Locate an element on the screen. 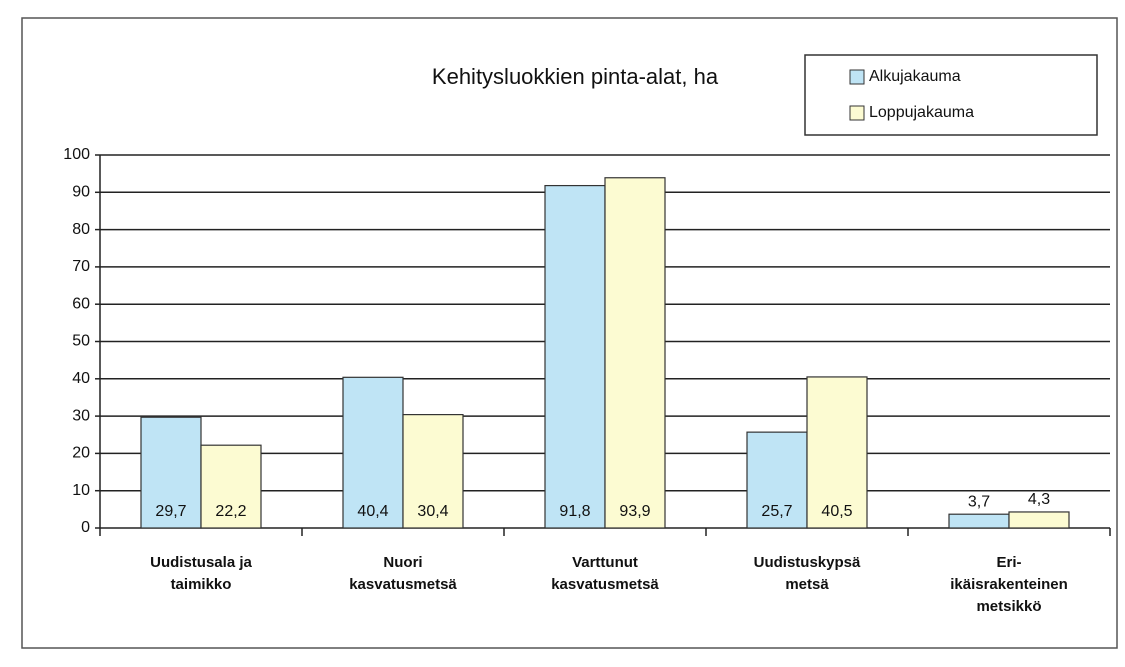 Image resolution: width=1125 pixels, height=667 pixels. x-tick-label: Uudistusala ja taimikko is located at coordinates (201, 573).